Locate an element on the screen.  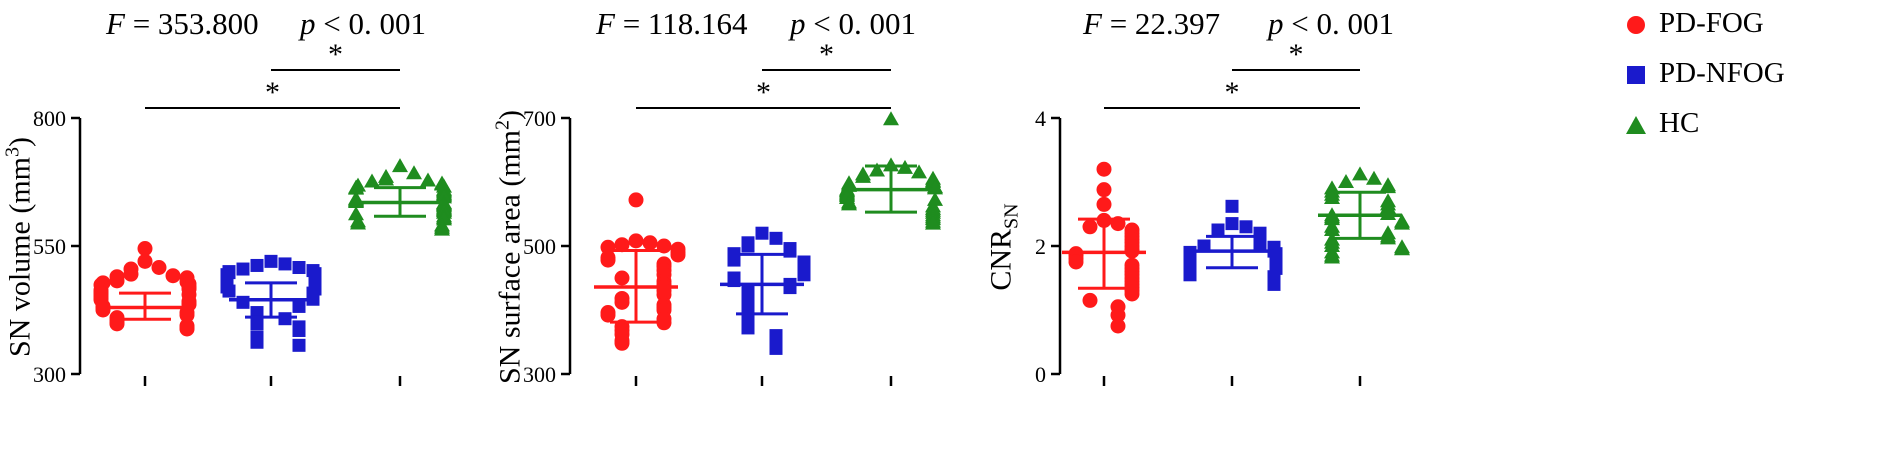
y-tick-label: 2 is located at coordinates (1040, 246).